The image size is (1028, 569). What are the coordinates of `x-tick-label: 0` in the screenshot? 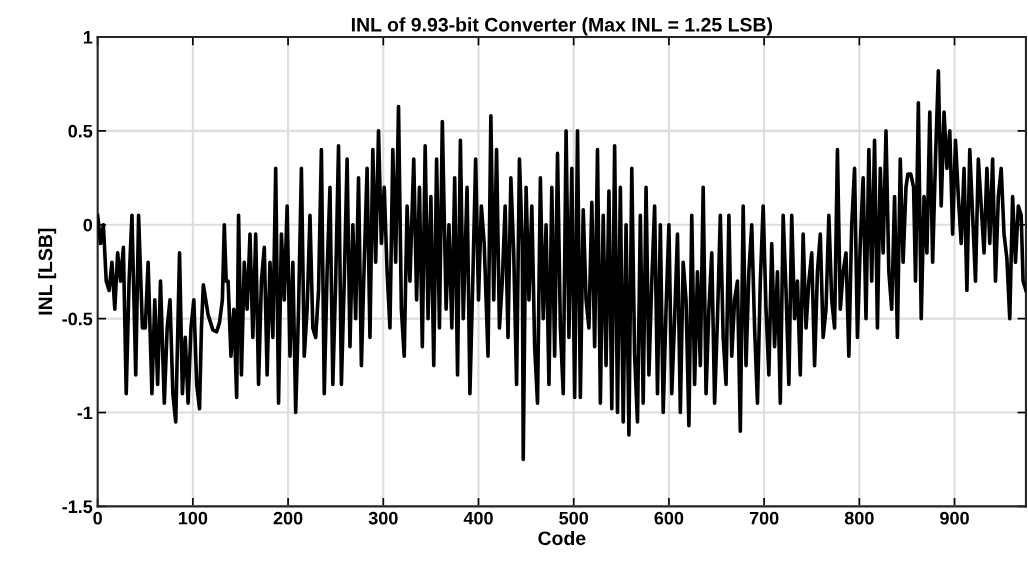 It's located at (97, 518).